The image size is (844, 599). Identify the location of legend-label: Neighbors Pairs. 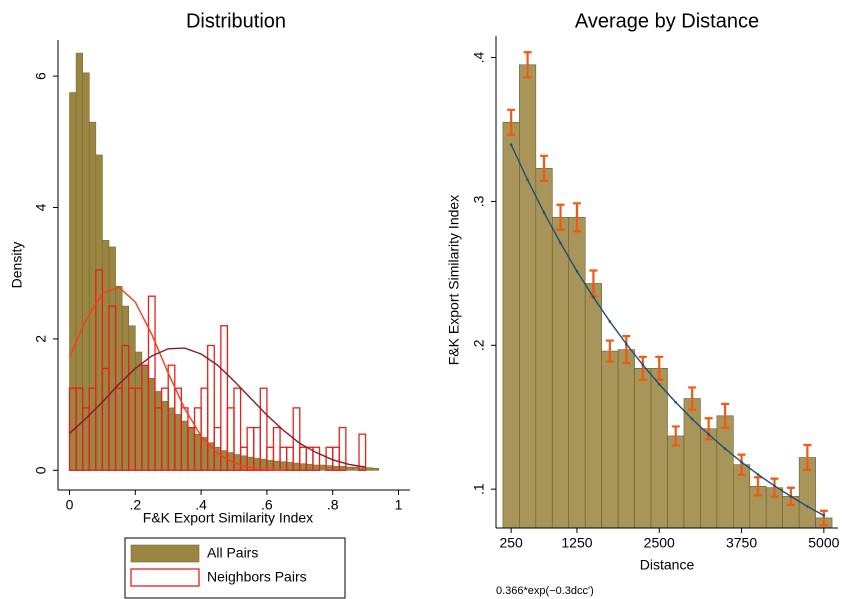
(257, 577).